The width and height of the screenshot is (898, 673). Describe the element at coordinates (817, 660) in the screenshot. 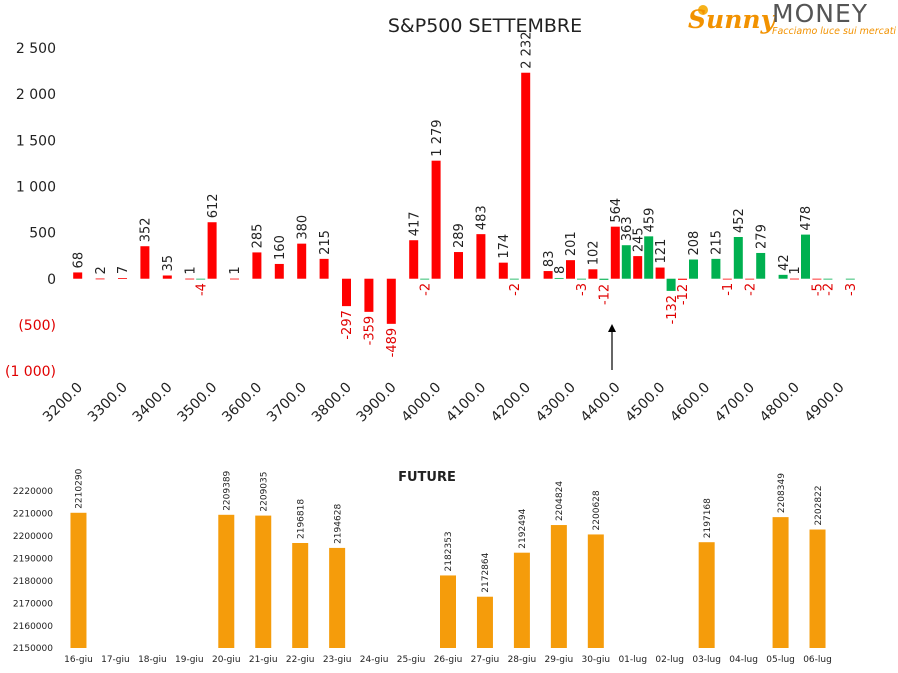

I see `x-tick-label: 06-lug` at that location.